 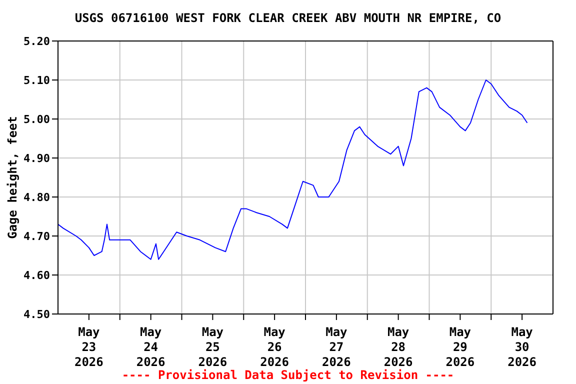 What do you see at coordinates (275, 347) in the screenshot?
I see `x-tick-label: May 26 2026` at bounding box center [275, 347].